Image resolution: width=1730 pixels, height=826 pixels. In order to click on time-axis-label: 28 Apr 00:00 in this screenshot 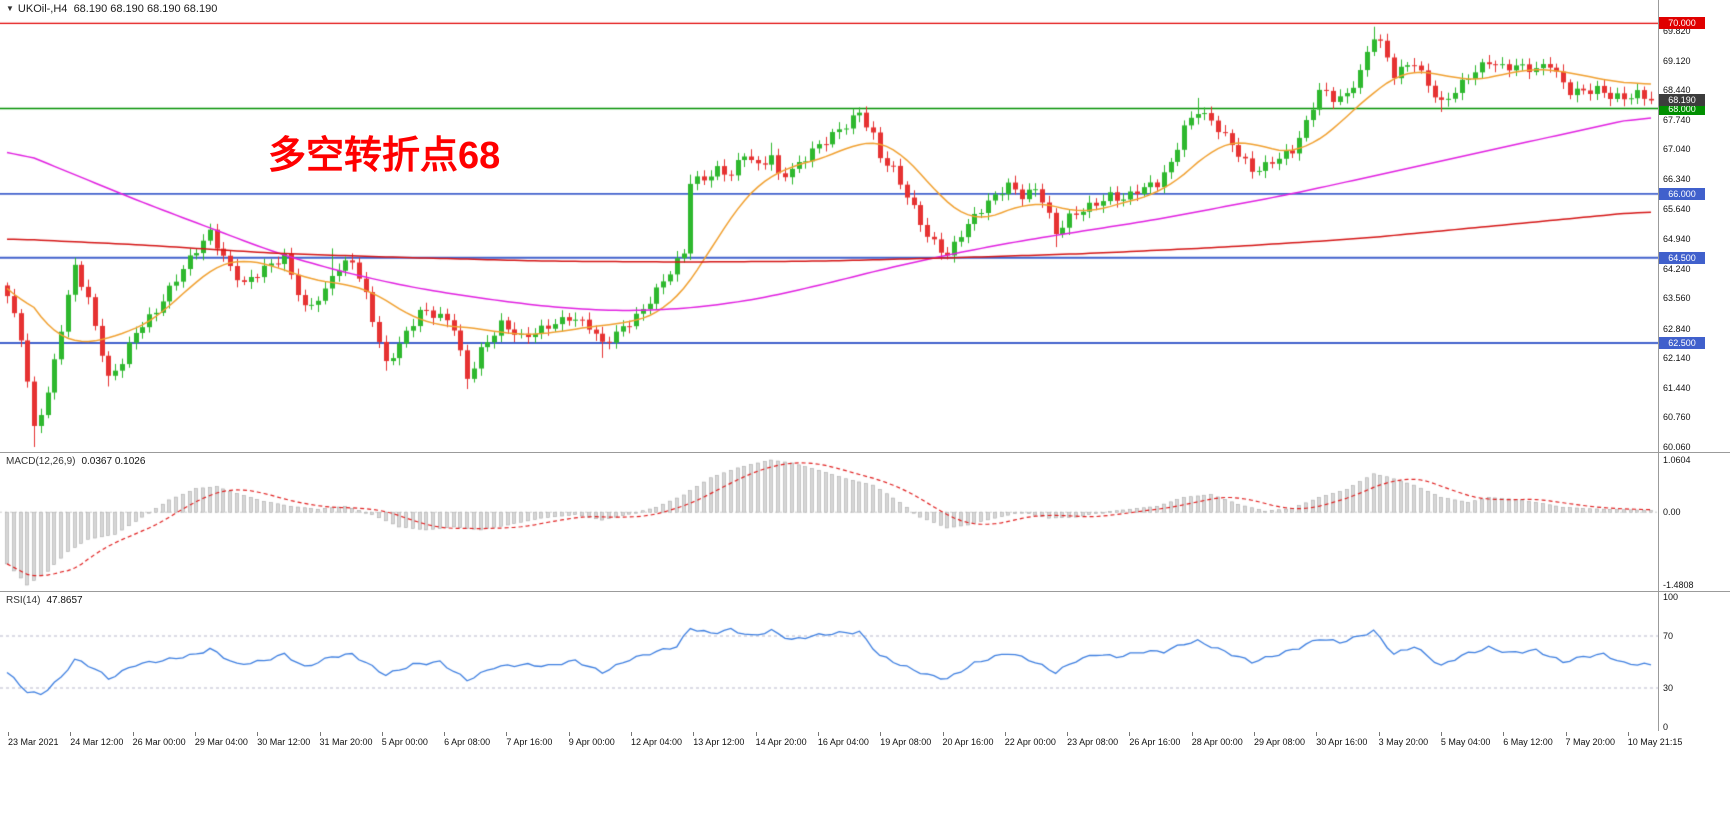, I will do `click(1217, 742)`.